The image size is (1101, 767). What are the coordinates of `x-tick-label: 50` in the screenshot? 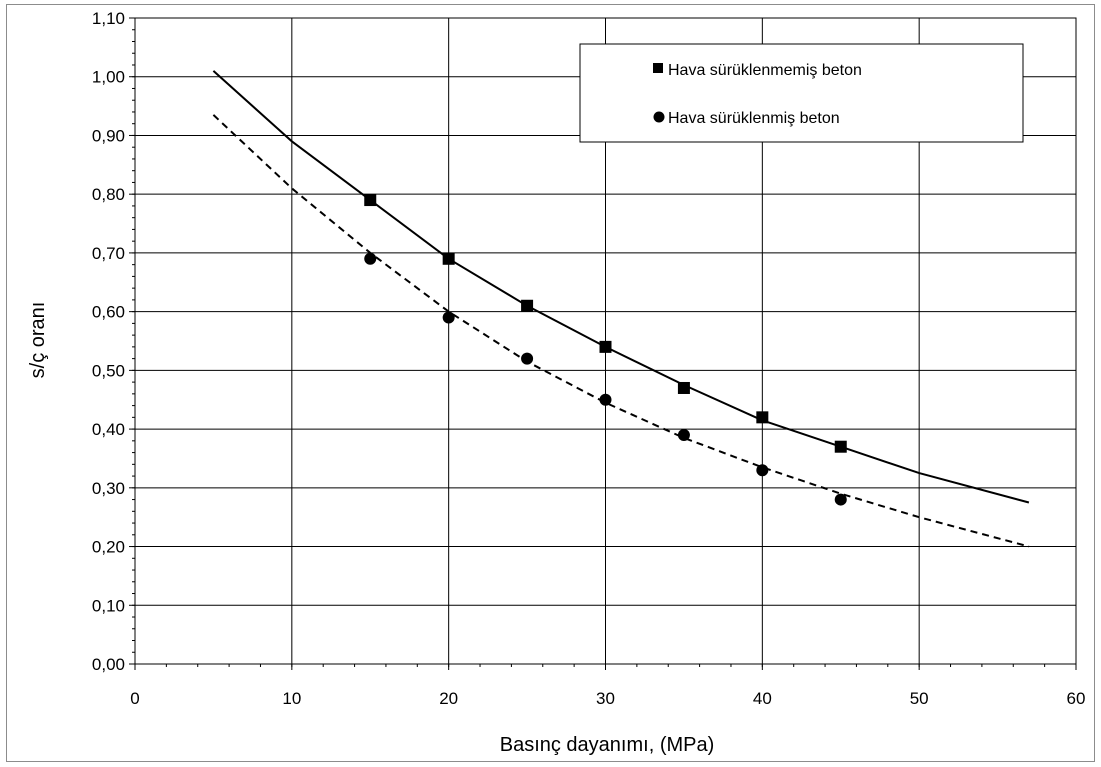 It's located at (919, 698).